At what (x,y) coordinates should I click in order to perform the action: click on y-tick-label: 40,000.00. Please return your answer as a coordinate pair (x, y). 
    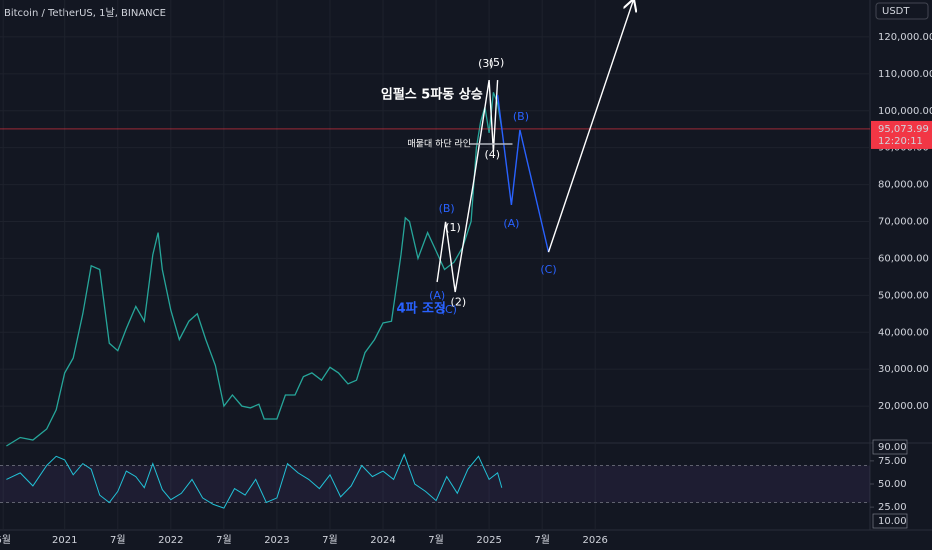
    Looking at the image, I should click on (903, 332).